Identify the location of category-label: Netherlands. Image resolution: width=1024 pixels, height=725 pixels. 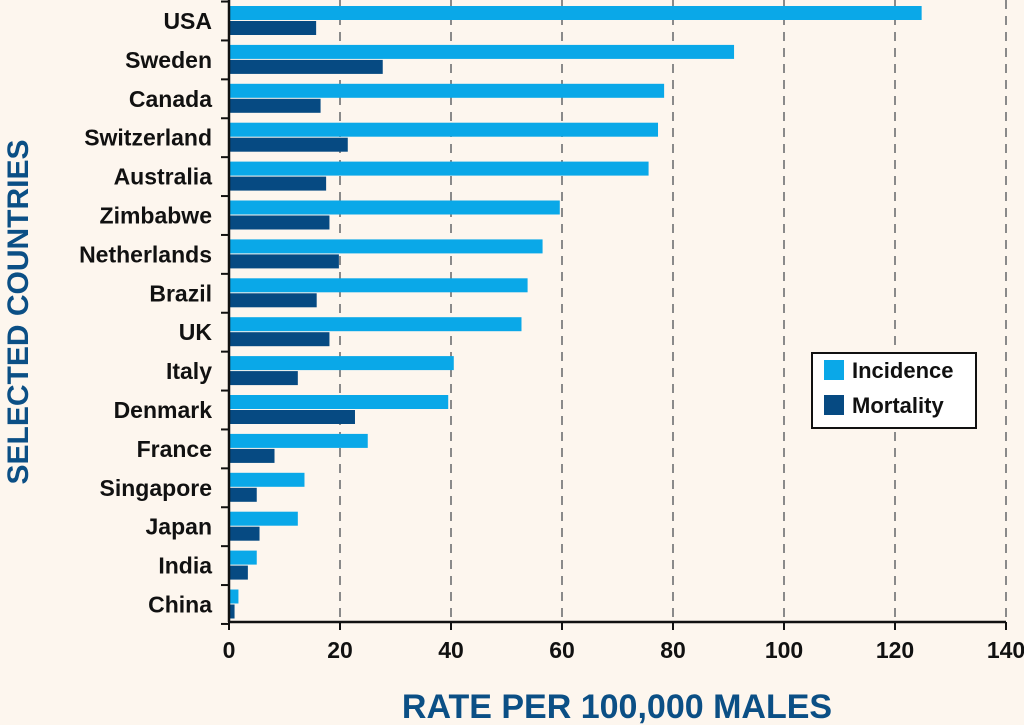
(145, 254).